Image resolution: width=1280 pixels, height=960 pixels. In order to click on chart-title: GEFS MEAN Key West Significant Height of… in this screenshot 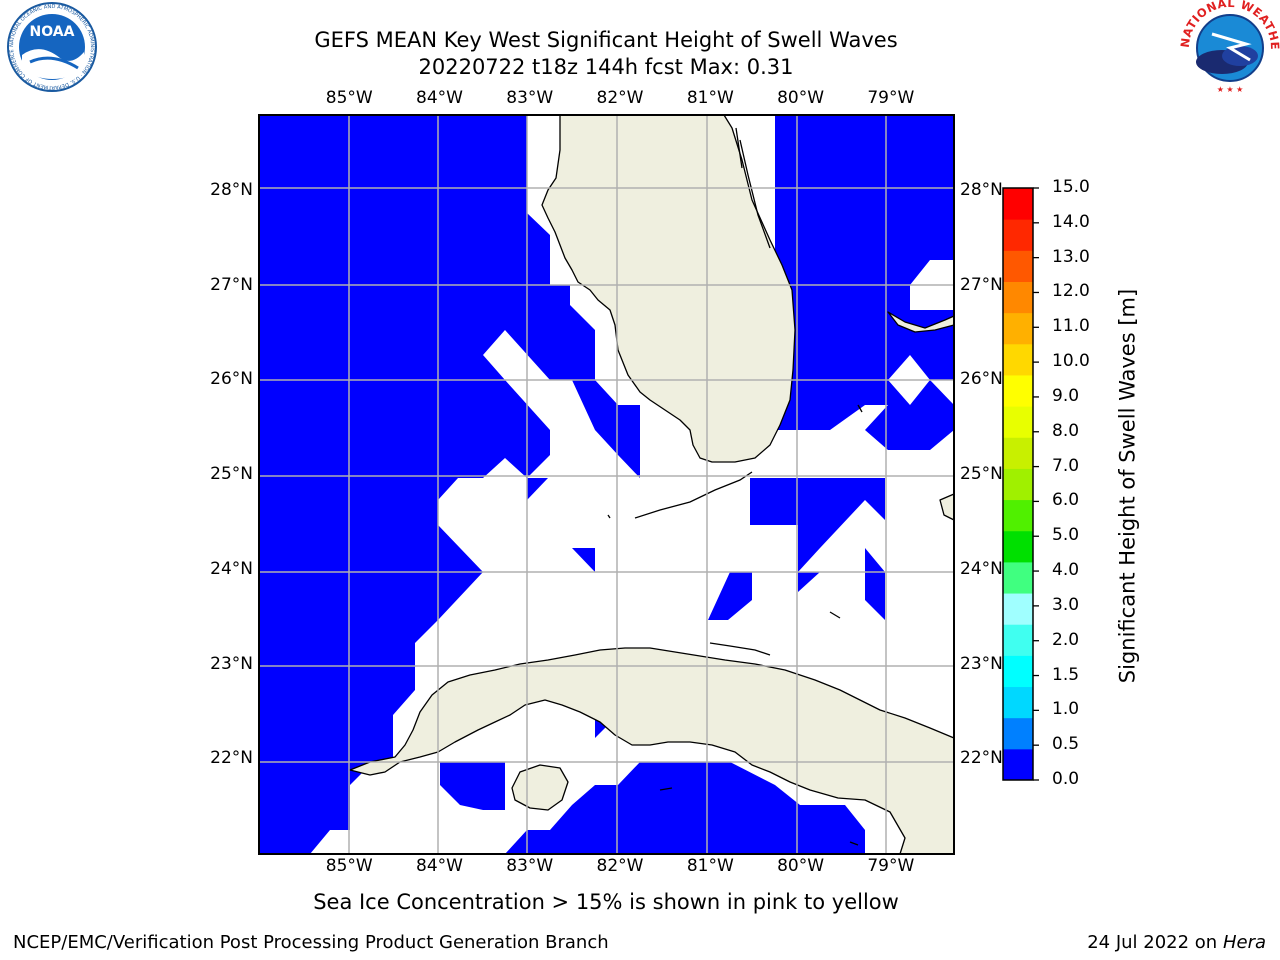, I will do `click(606, 40)`.